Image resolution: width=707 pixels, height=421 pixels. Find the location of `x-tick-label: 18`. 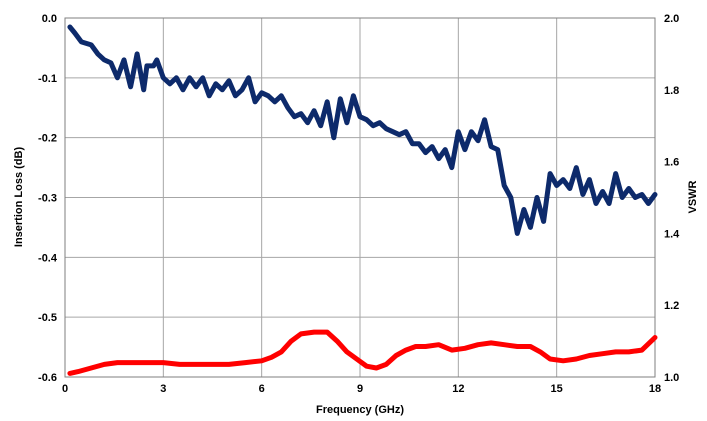

x-tick-label: 18 is located at coordinates (655, 389).